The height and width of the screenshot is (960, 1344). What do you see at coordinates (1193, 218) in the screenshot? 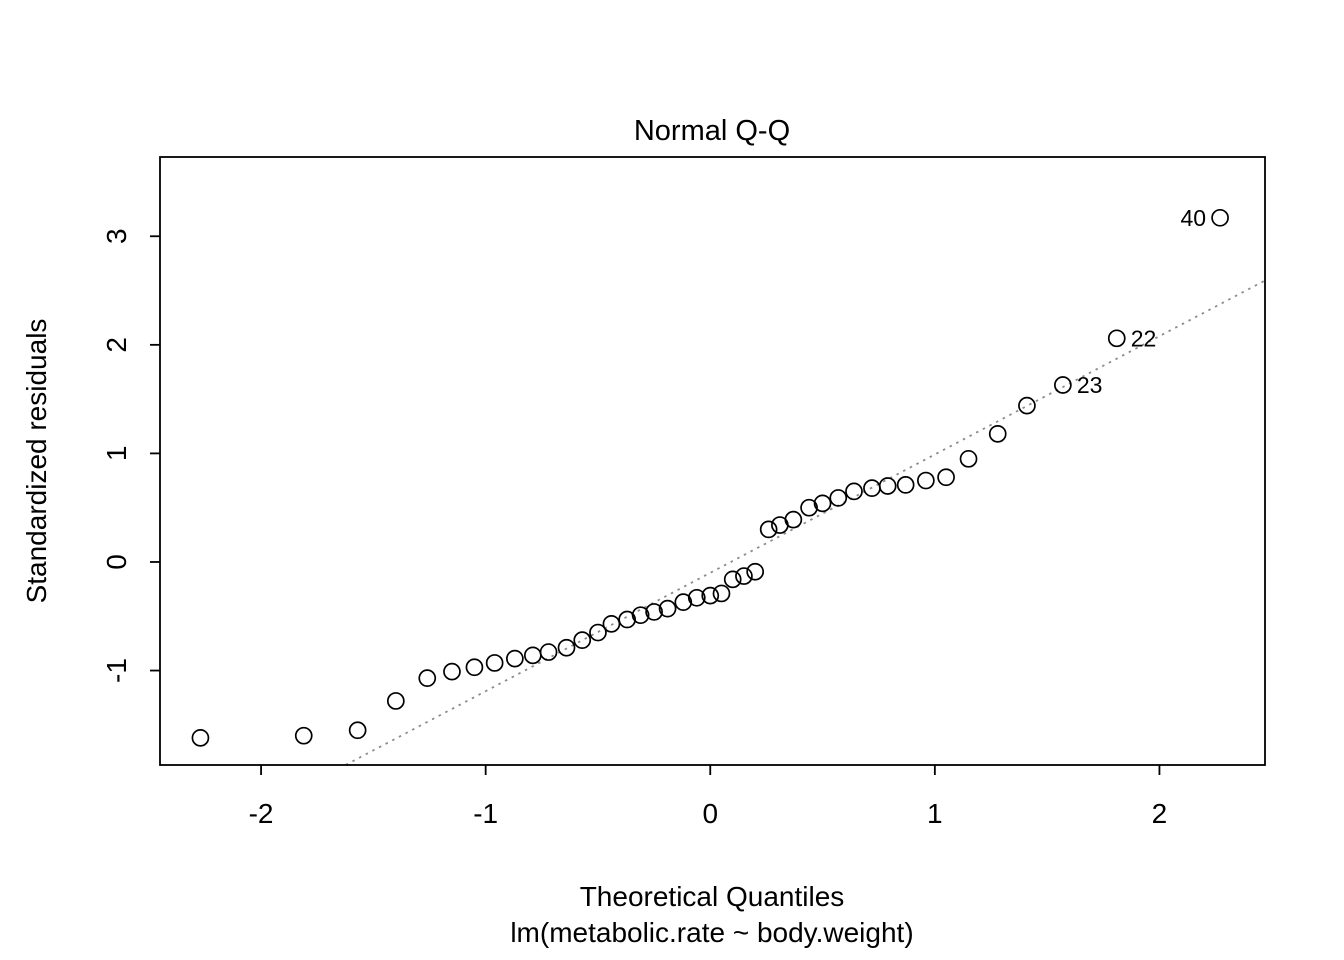
I see `point-label: 40` at bounding box center [1193, 218].